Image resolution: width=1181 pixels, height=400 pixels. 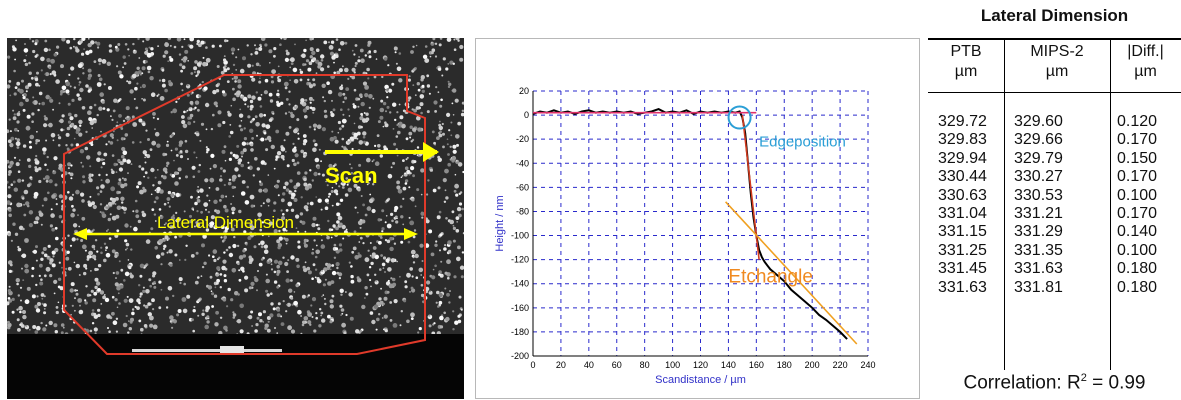 What do you see at coordinates (700, 380) in the screenshot?
I see `x-axis-label: Scandistance / µm` at bounding box center [700, 380].